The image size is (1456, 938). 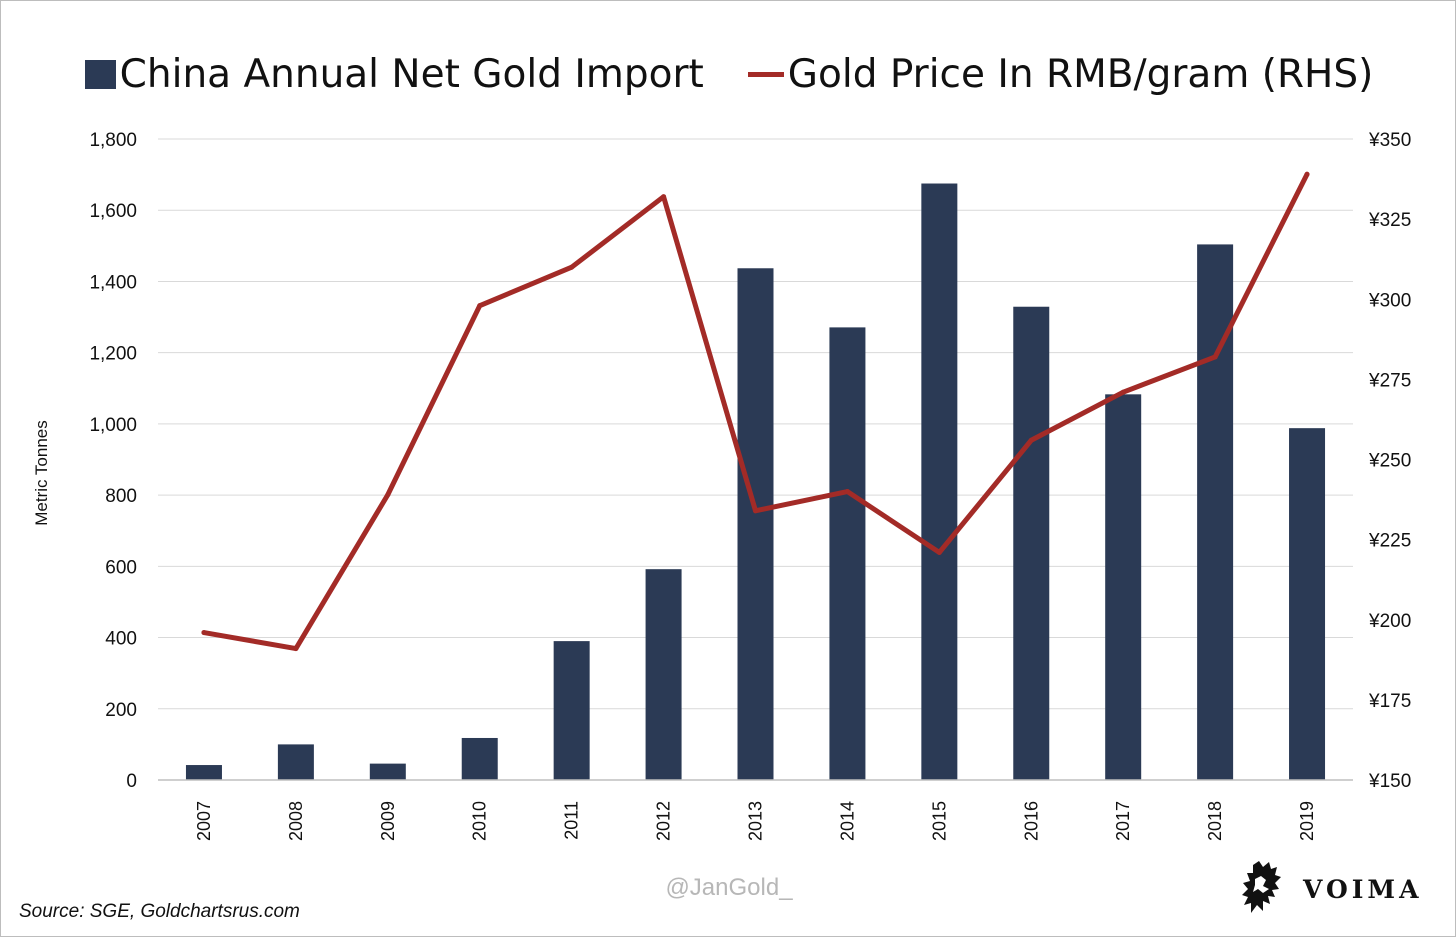 I want to click on legend-swatch-bars, so click(x=100, y=74).